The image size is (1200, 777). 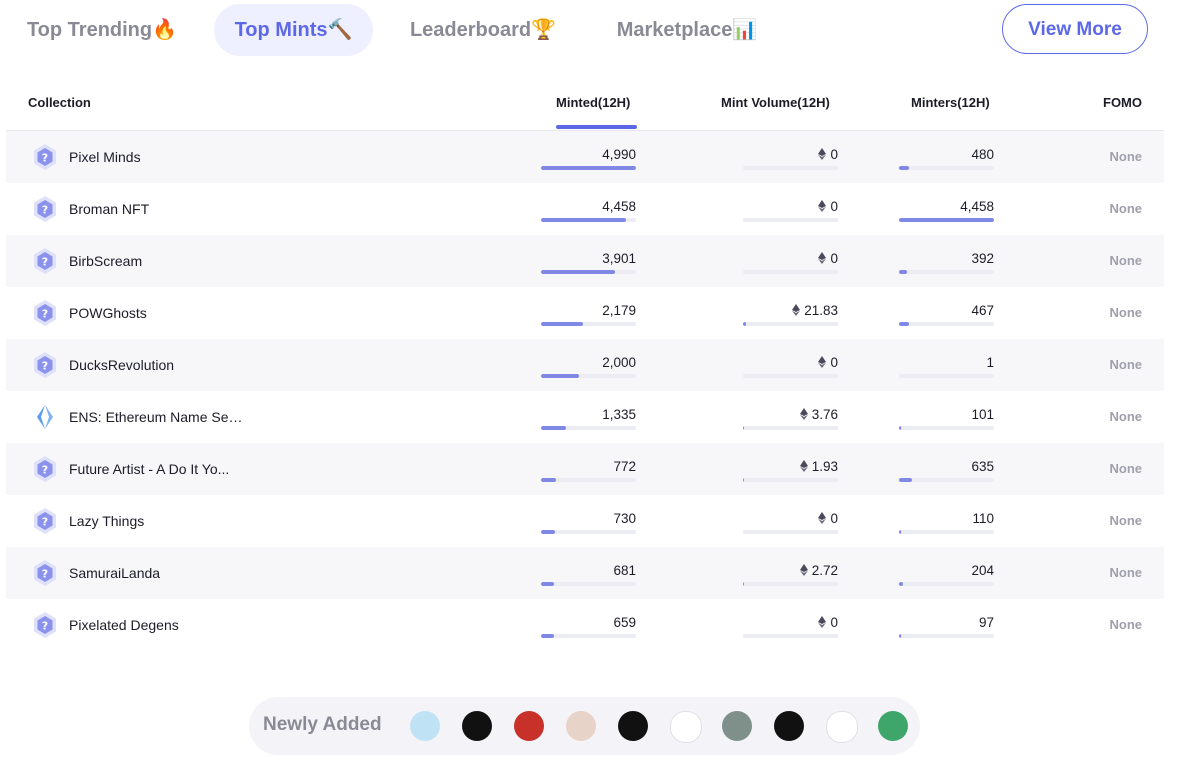 What do you see at coordinates (977, 206) in the screenshot?
I see `minters-value: 4,458` at bounding box center [977, 206].